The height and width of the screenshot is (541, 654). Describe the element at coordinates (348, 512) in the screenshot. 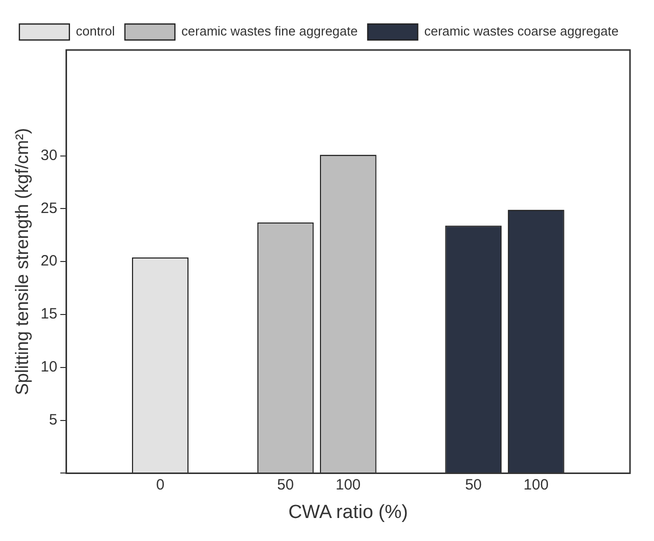

I see `x-axis-title: CWA ratio (%)` at that location.